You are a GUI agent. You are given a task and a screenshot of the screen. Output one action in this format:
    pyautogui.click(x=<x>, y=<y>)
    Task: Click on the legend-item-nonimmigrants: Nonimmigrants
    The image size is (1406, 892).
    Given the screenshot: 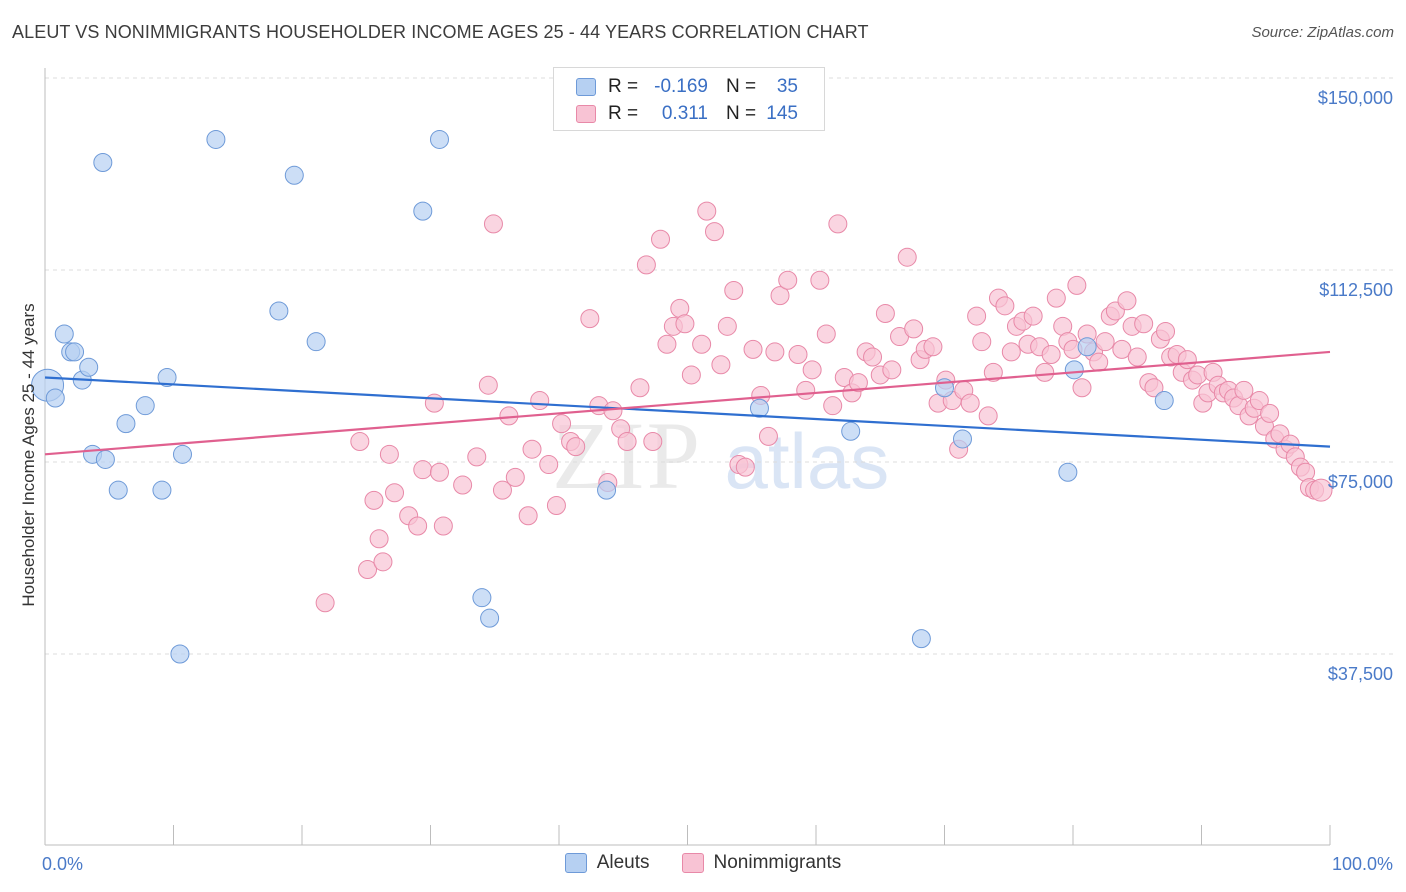 What is the action you would take?
    pyautogui.click(x=761, y=863)
    